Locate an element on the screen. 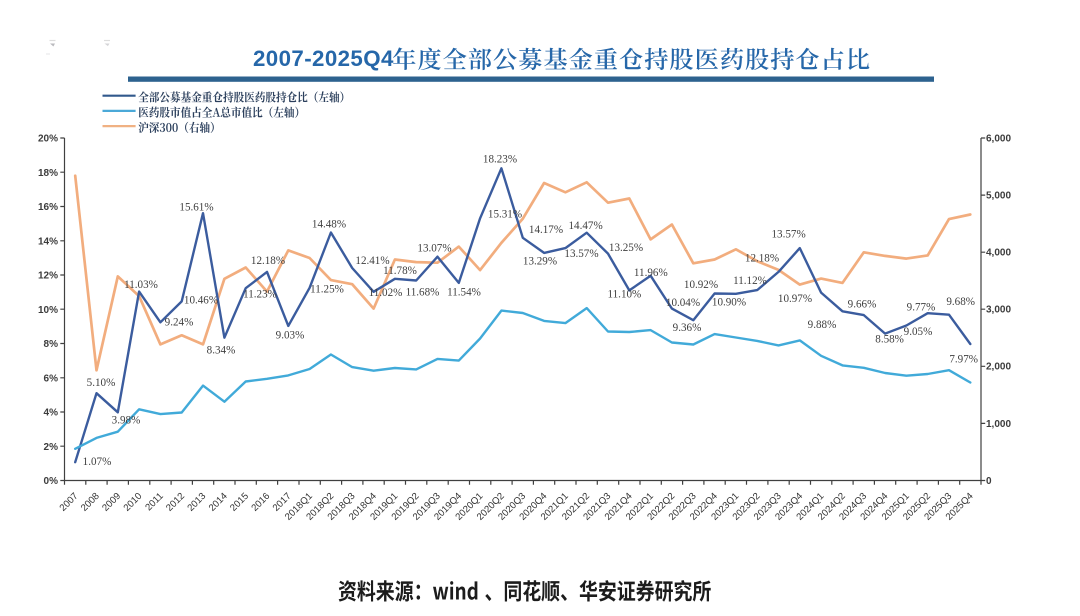 Image resolution: width=1080 pixels, height=616 pixels. svg-text: 12% is located at coordinates (48, 276).